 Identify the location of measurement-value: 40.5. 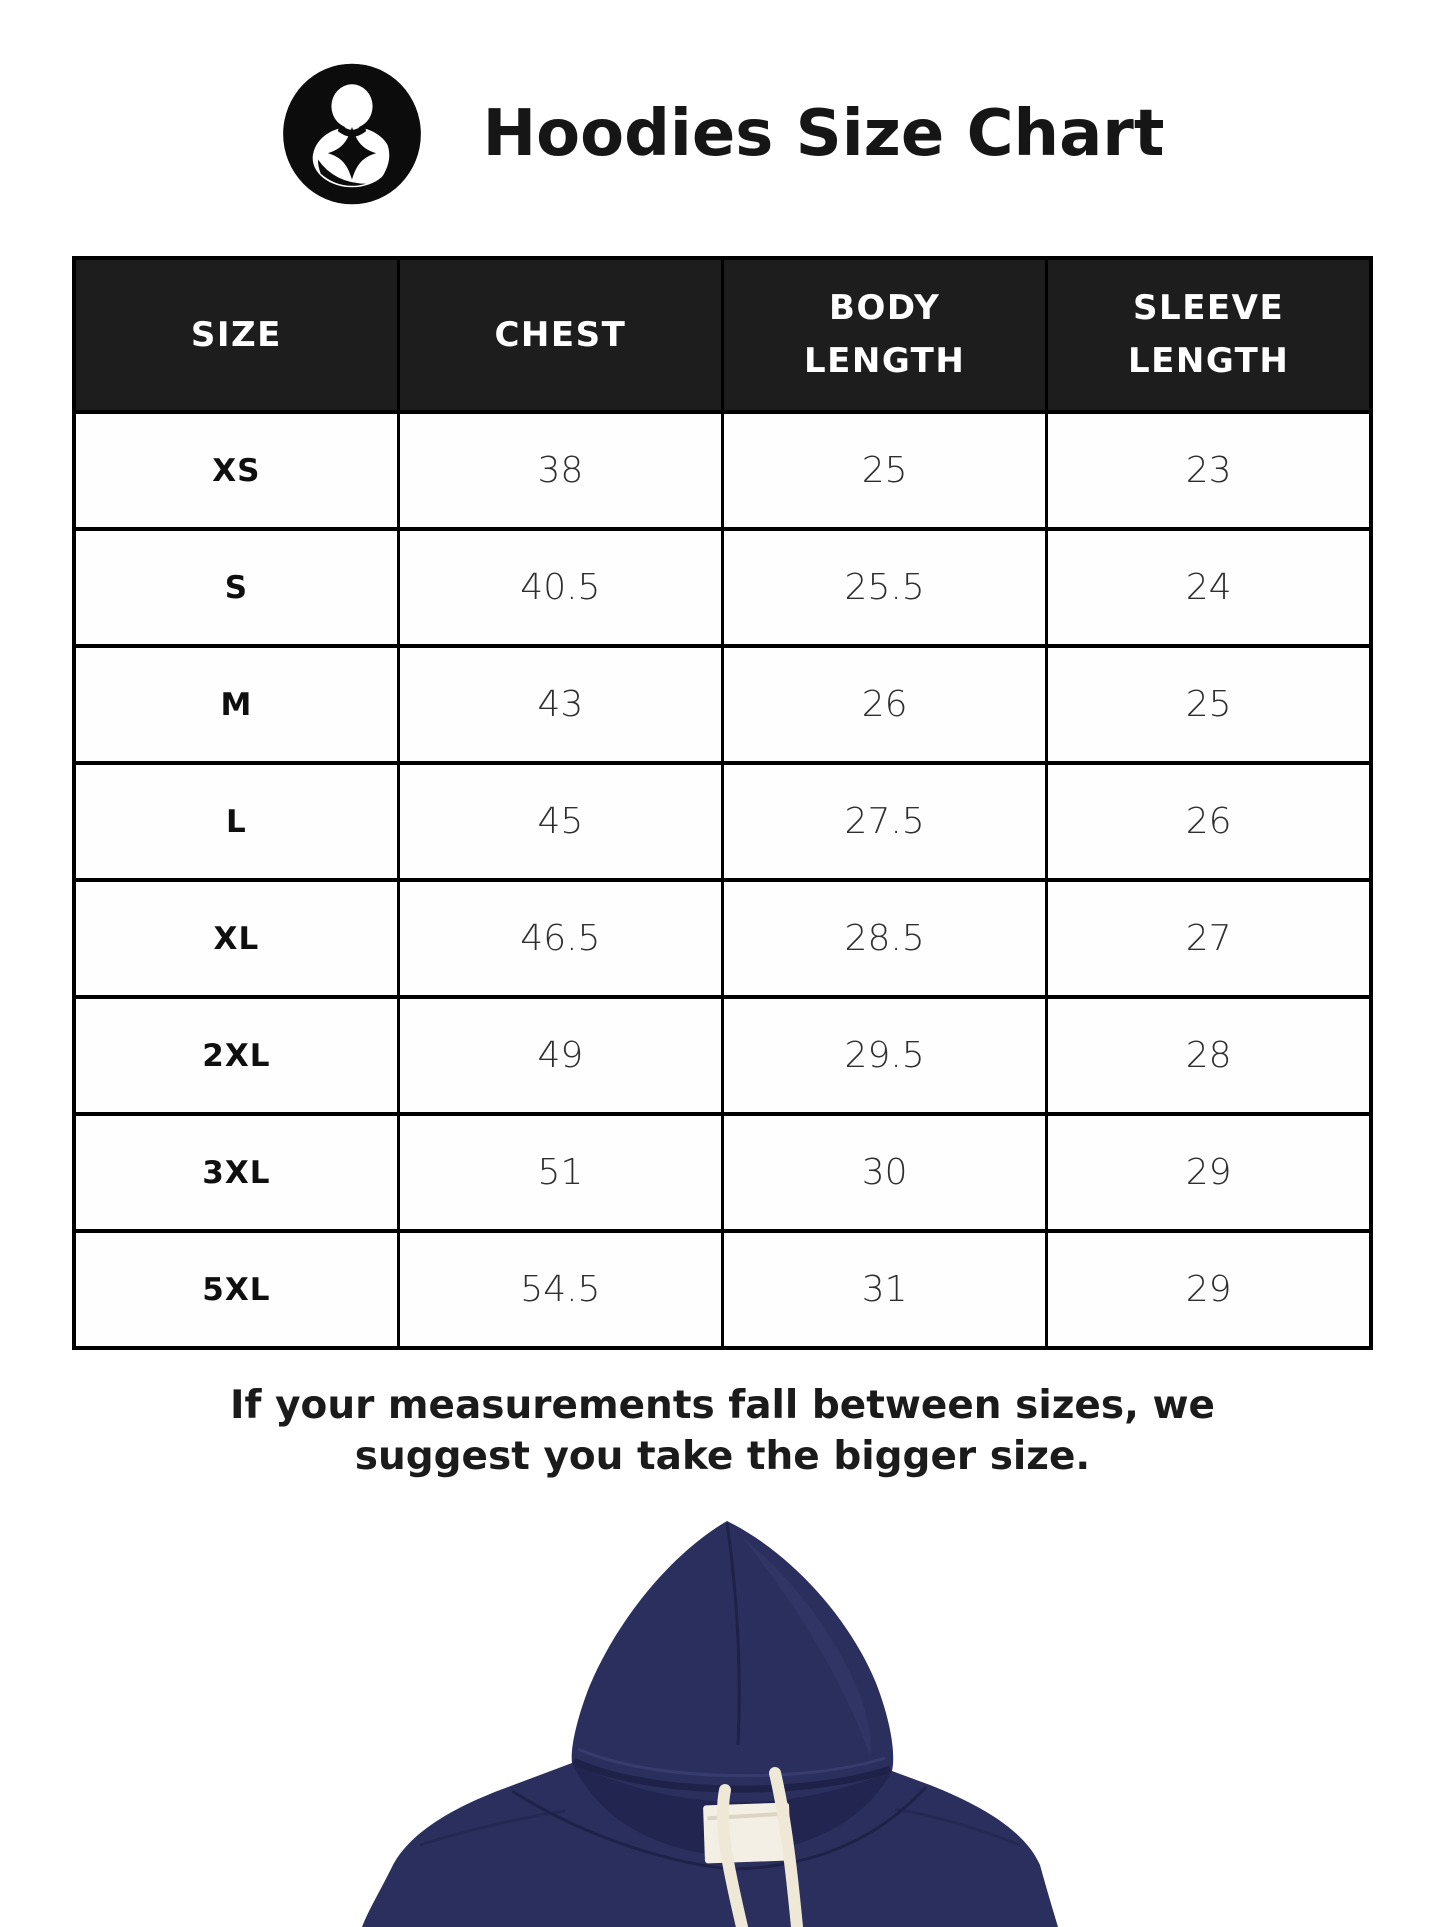
(560, 587).